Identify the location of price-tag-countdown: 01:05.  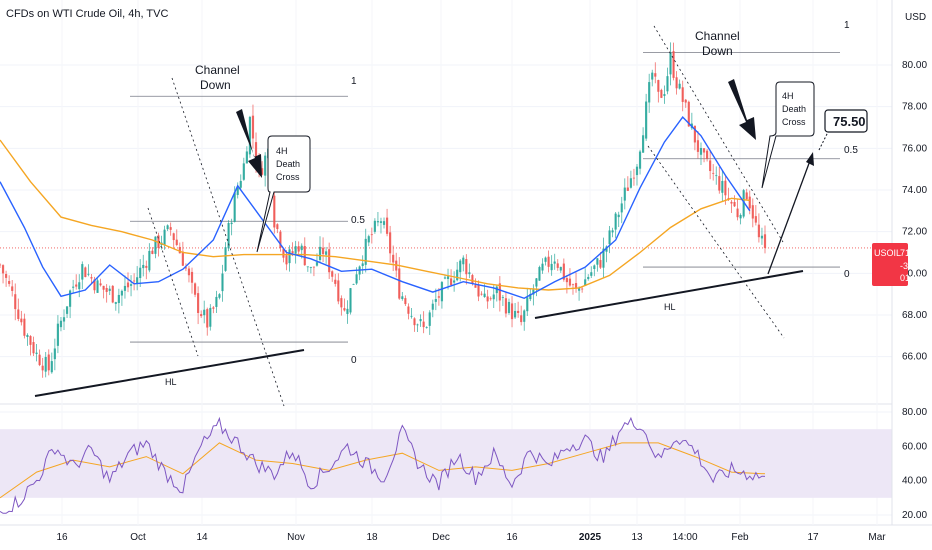
(911, 278).